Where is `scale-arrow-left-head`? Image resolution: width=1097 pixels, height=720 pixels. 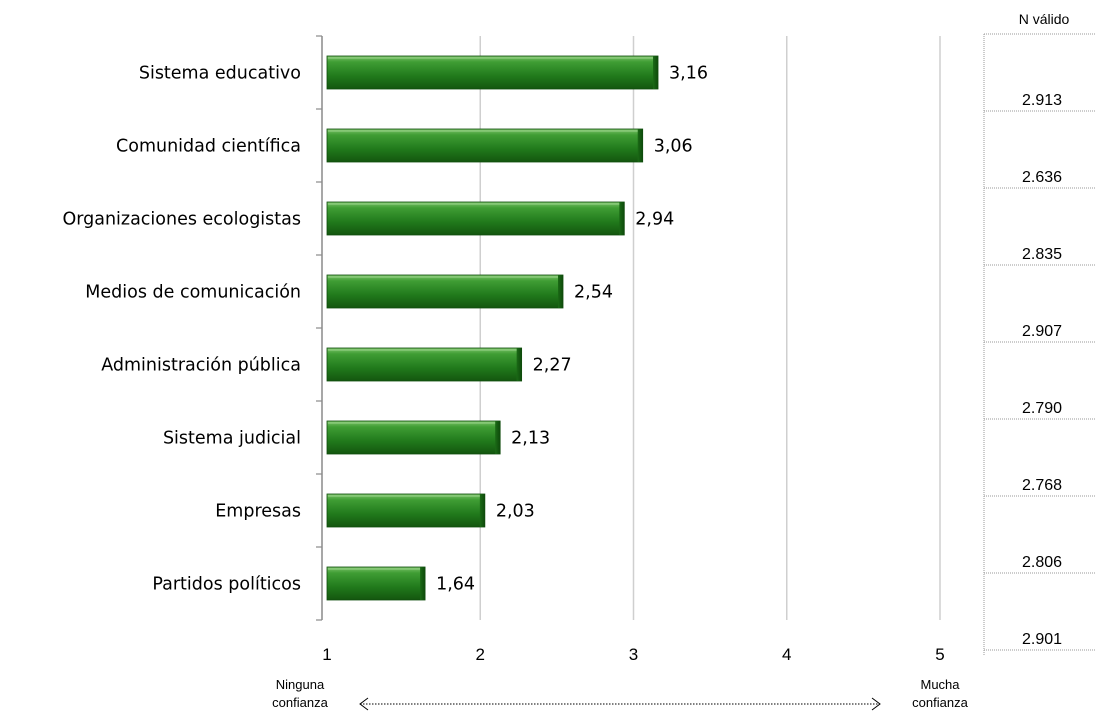 scale-arrow-left-head is located at coordinates (364, 704).